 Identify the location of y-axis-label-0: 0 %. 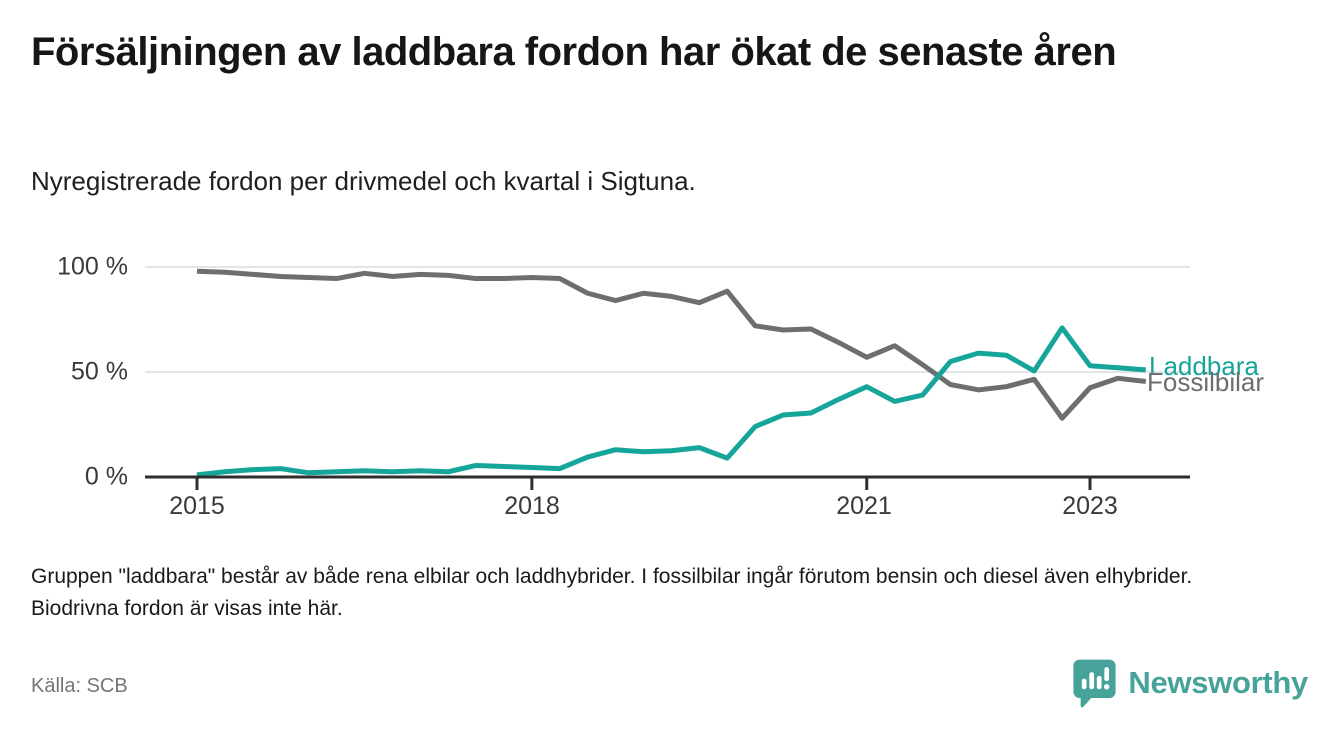
(106, 476).